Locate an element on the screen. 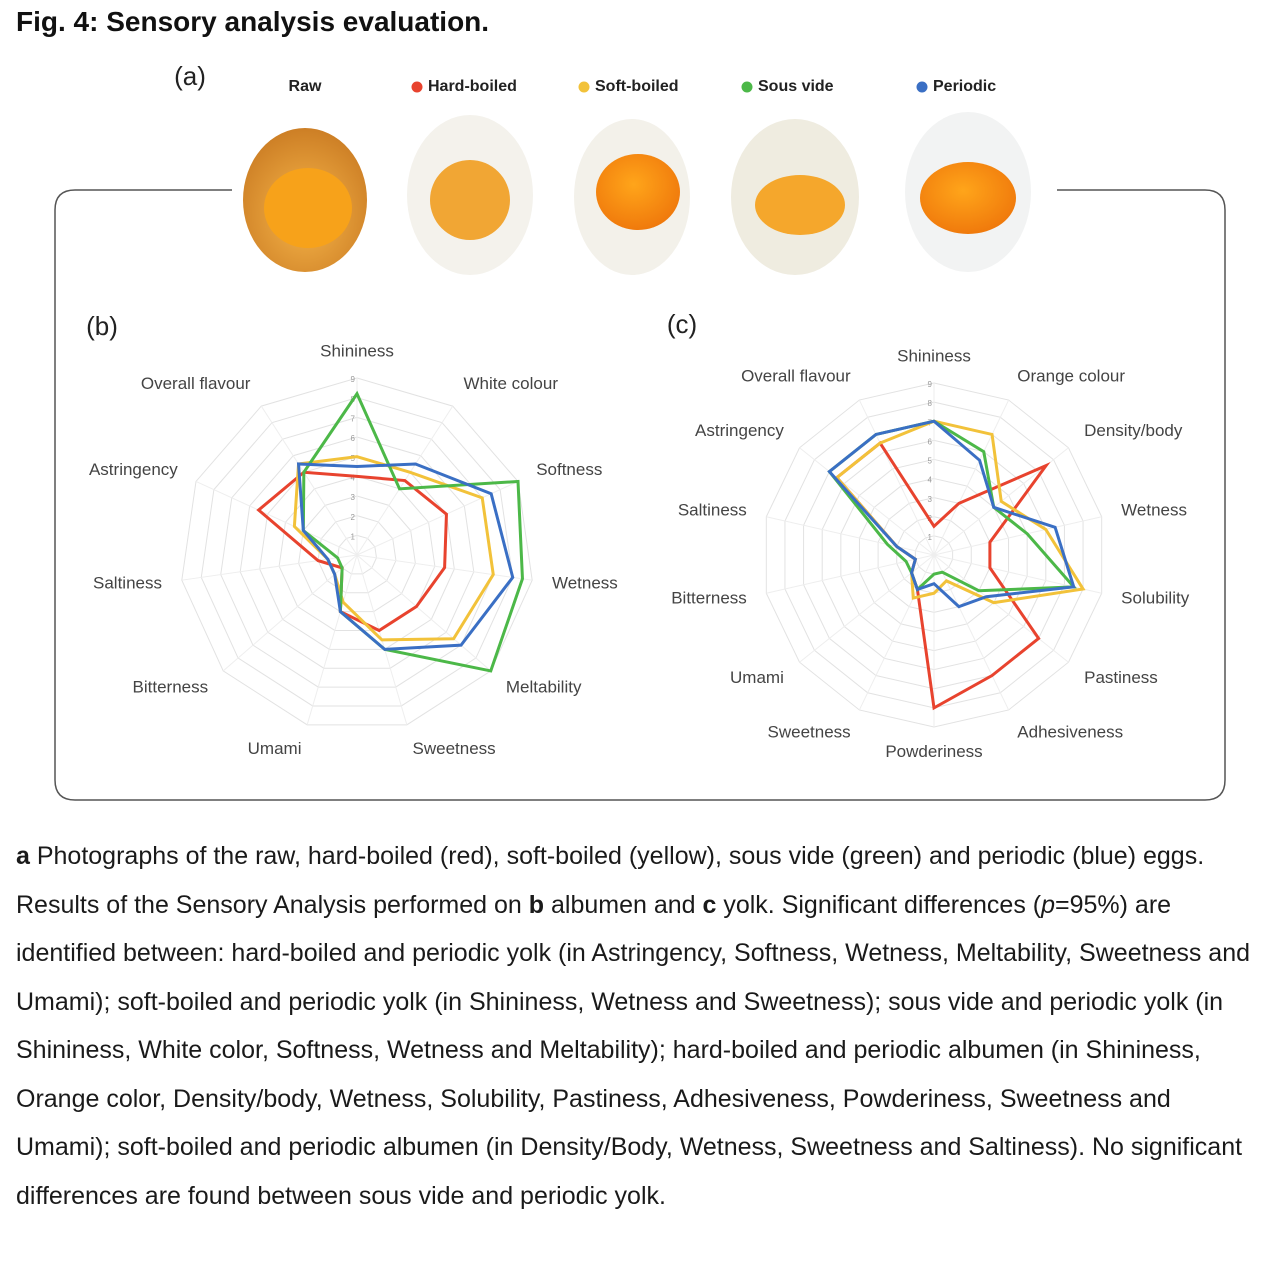 The image size is (1265, 1280). axis-label: Meltability is located at coordinates (544, 686).